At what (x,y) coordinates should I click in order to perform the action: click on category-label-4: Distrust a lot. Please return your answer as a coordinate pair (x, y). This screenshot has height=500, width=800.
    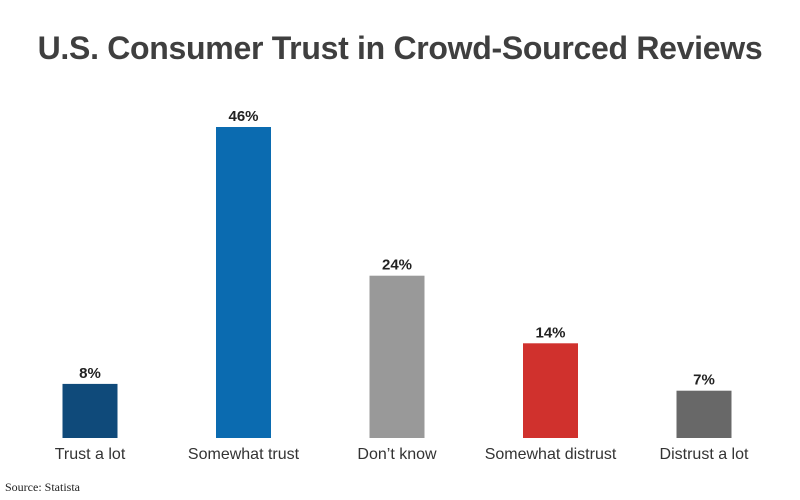
    Looking at the image, I should click on (704, 454).